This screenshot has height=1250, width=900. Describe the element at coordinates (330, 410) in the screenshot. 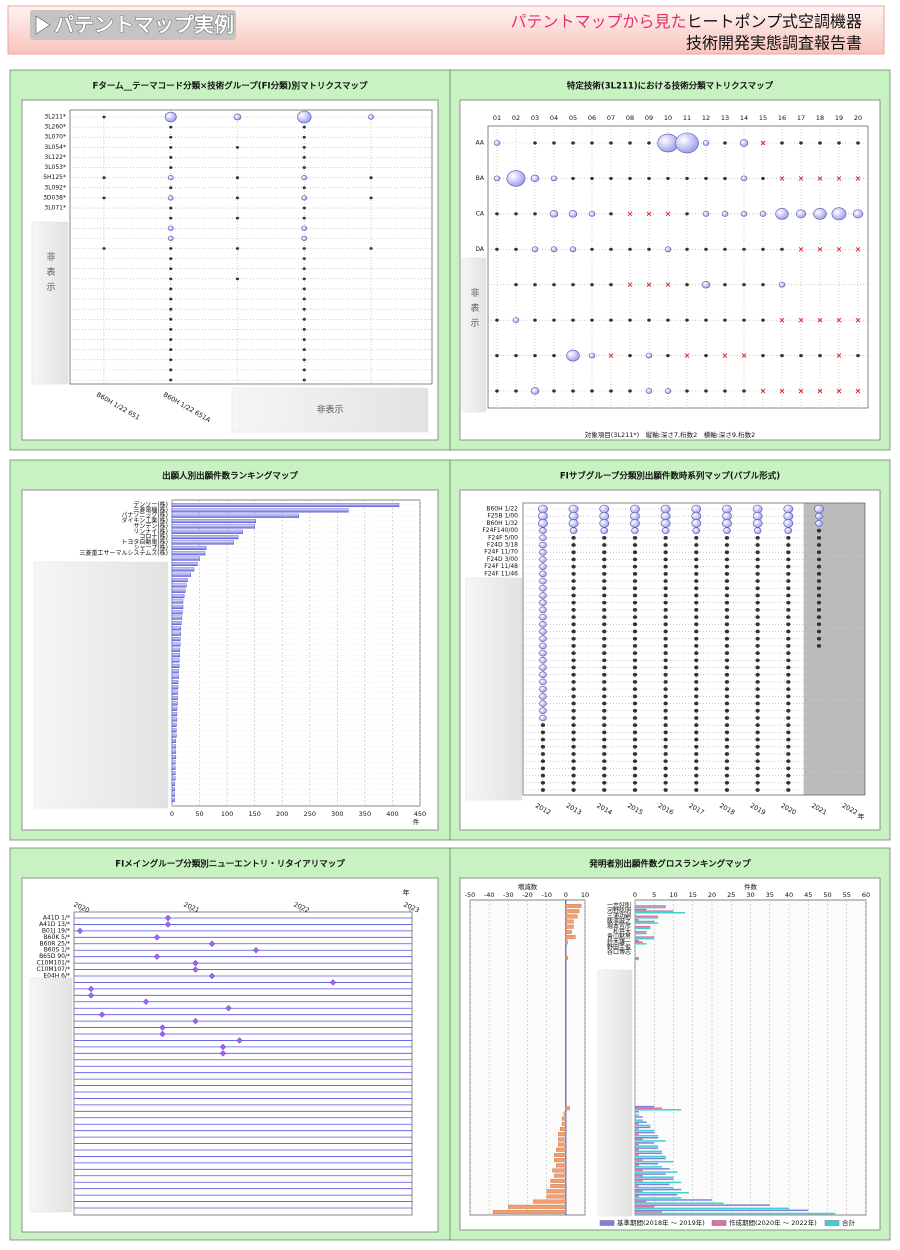

I see `hidden-area` at that location.